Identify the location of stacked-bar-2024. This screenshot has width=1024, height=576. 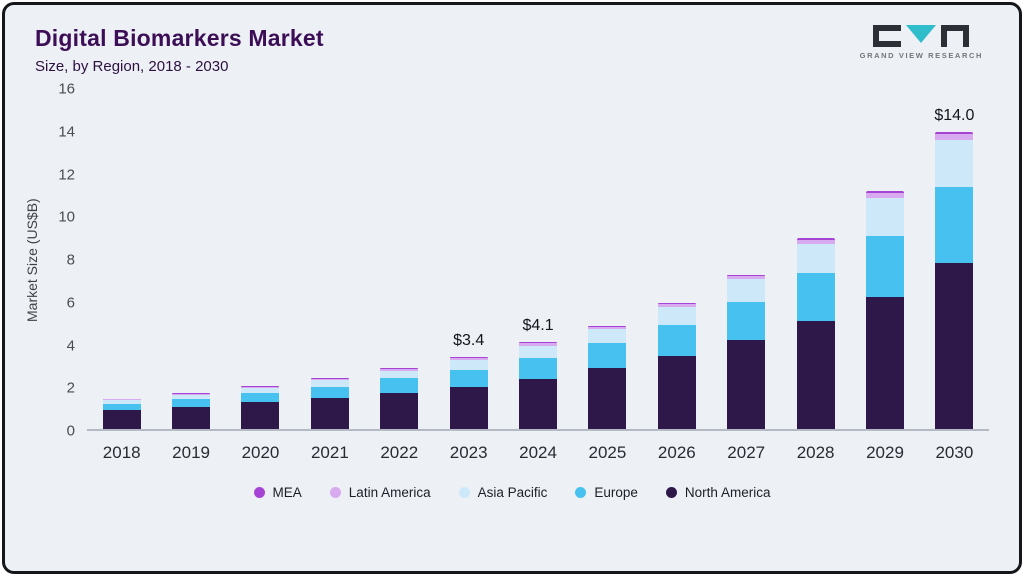
(538, 259).